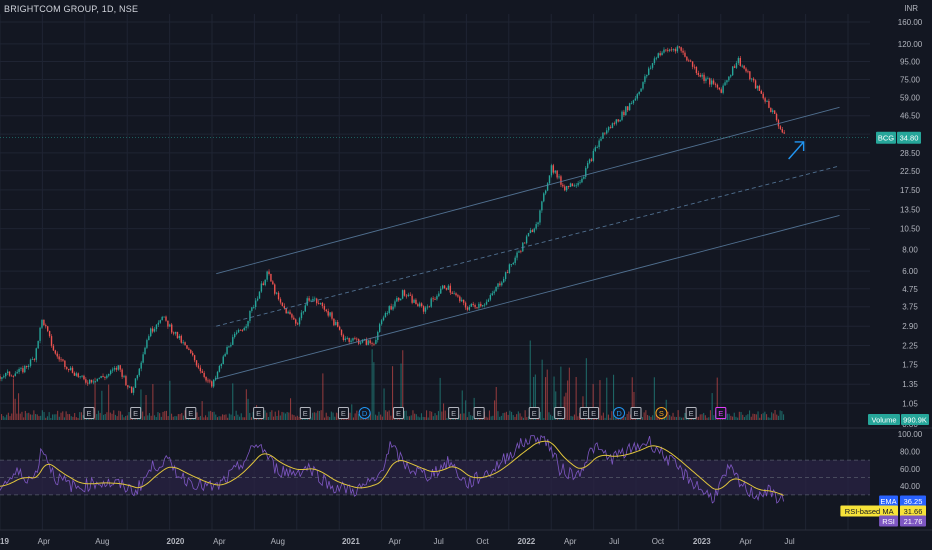  Describe the element at coordinates (482, 541) in the screenshot. I see `time-tick-label: Oct` at that location.